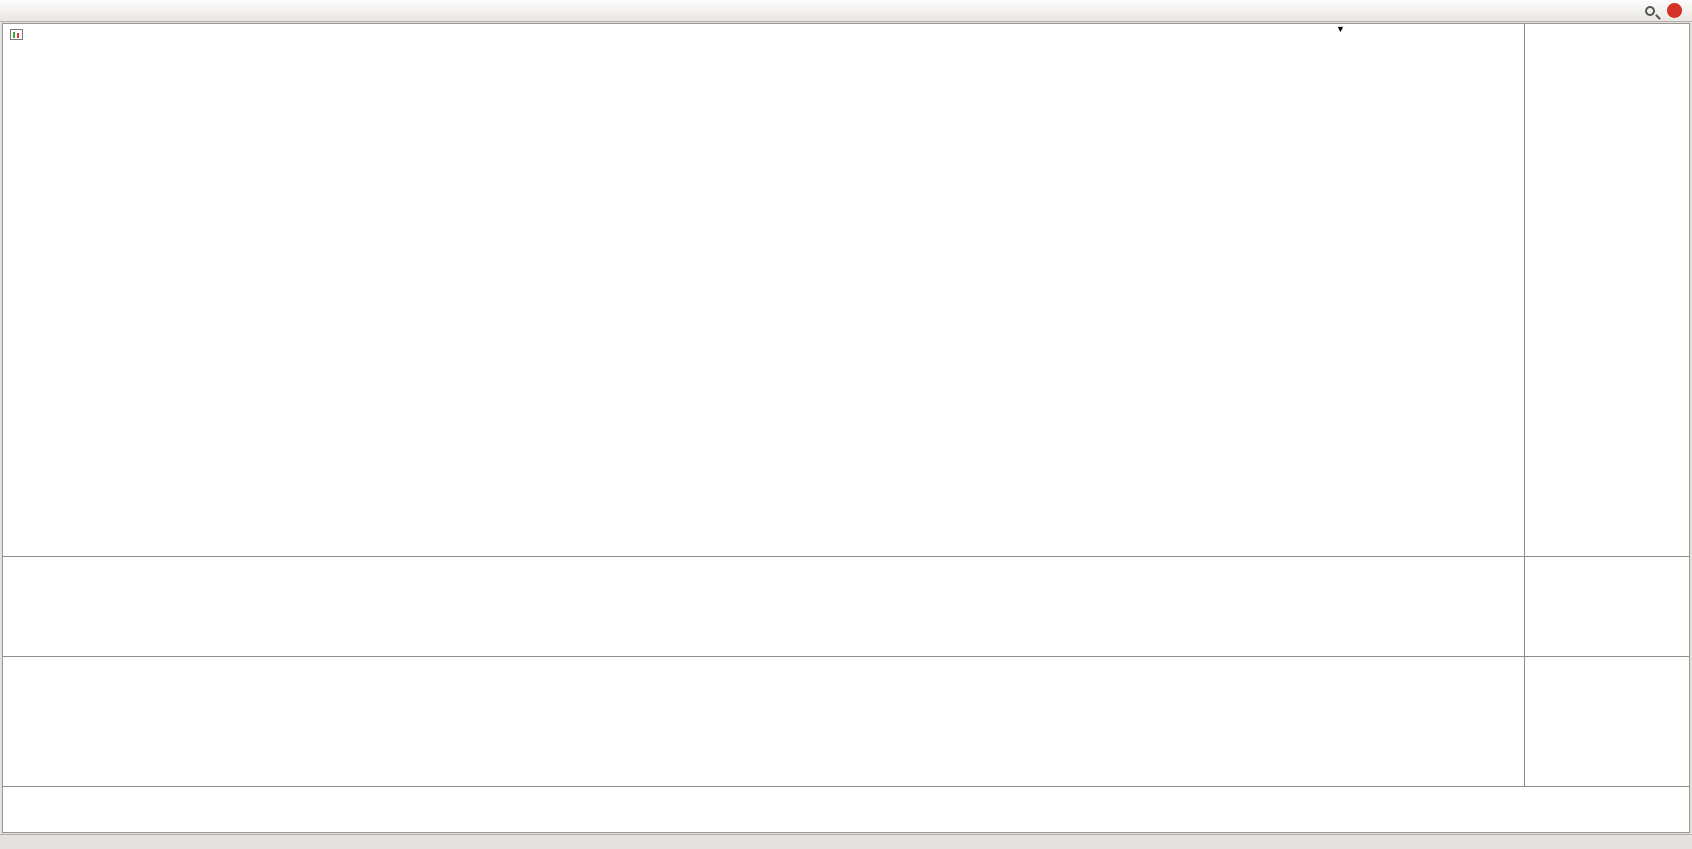 The width and height of the screenshot is (1692, 849). What do you see at coordinates (763, 798) in the screenshot?
I see `time-axis` at bounding box center [763, 798].